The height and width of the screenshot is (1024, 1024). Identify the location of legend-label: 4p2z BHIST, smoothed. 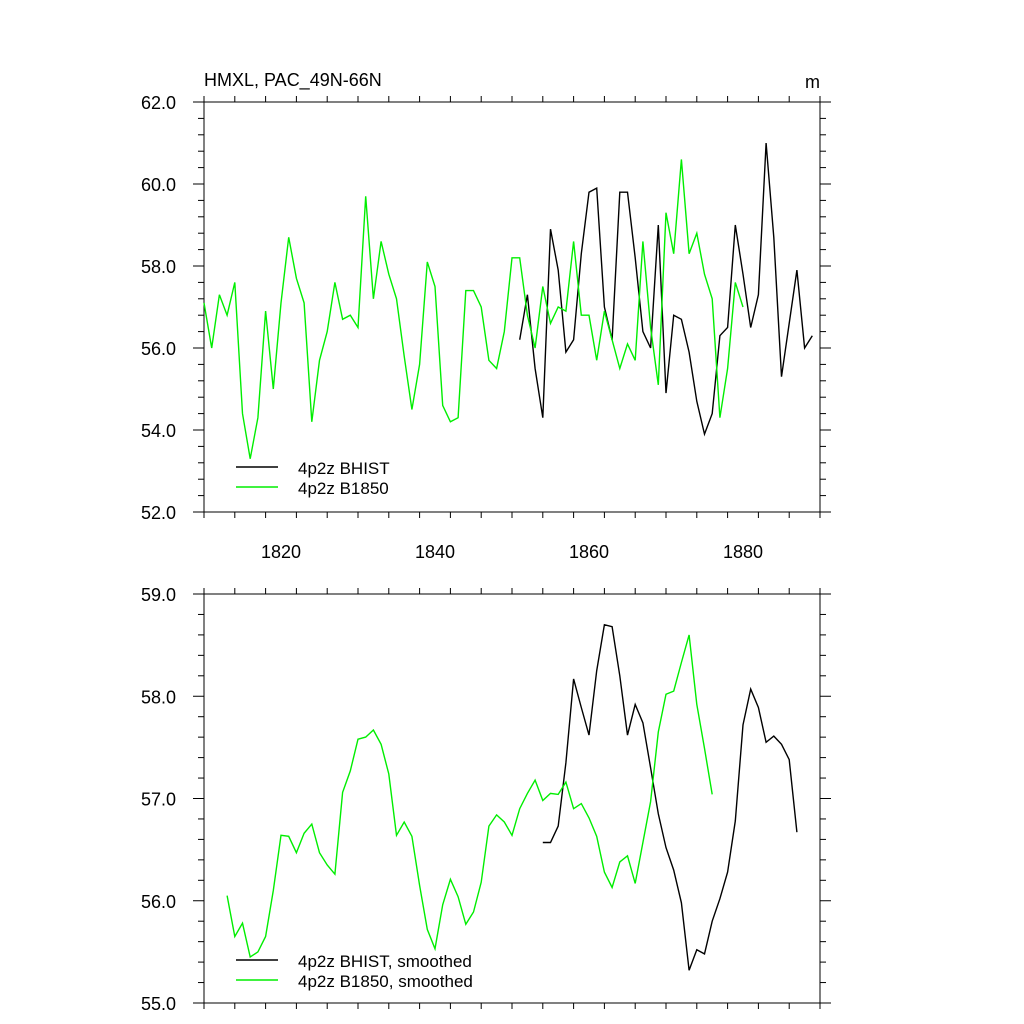
(385, 961).